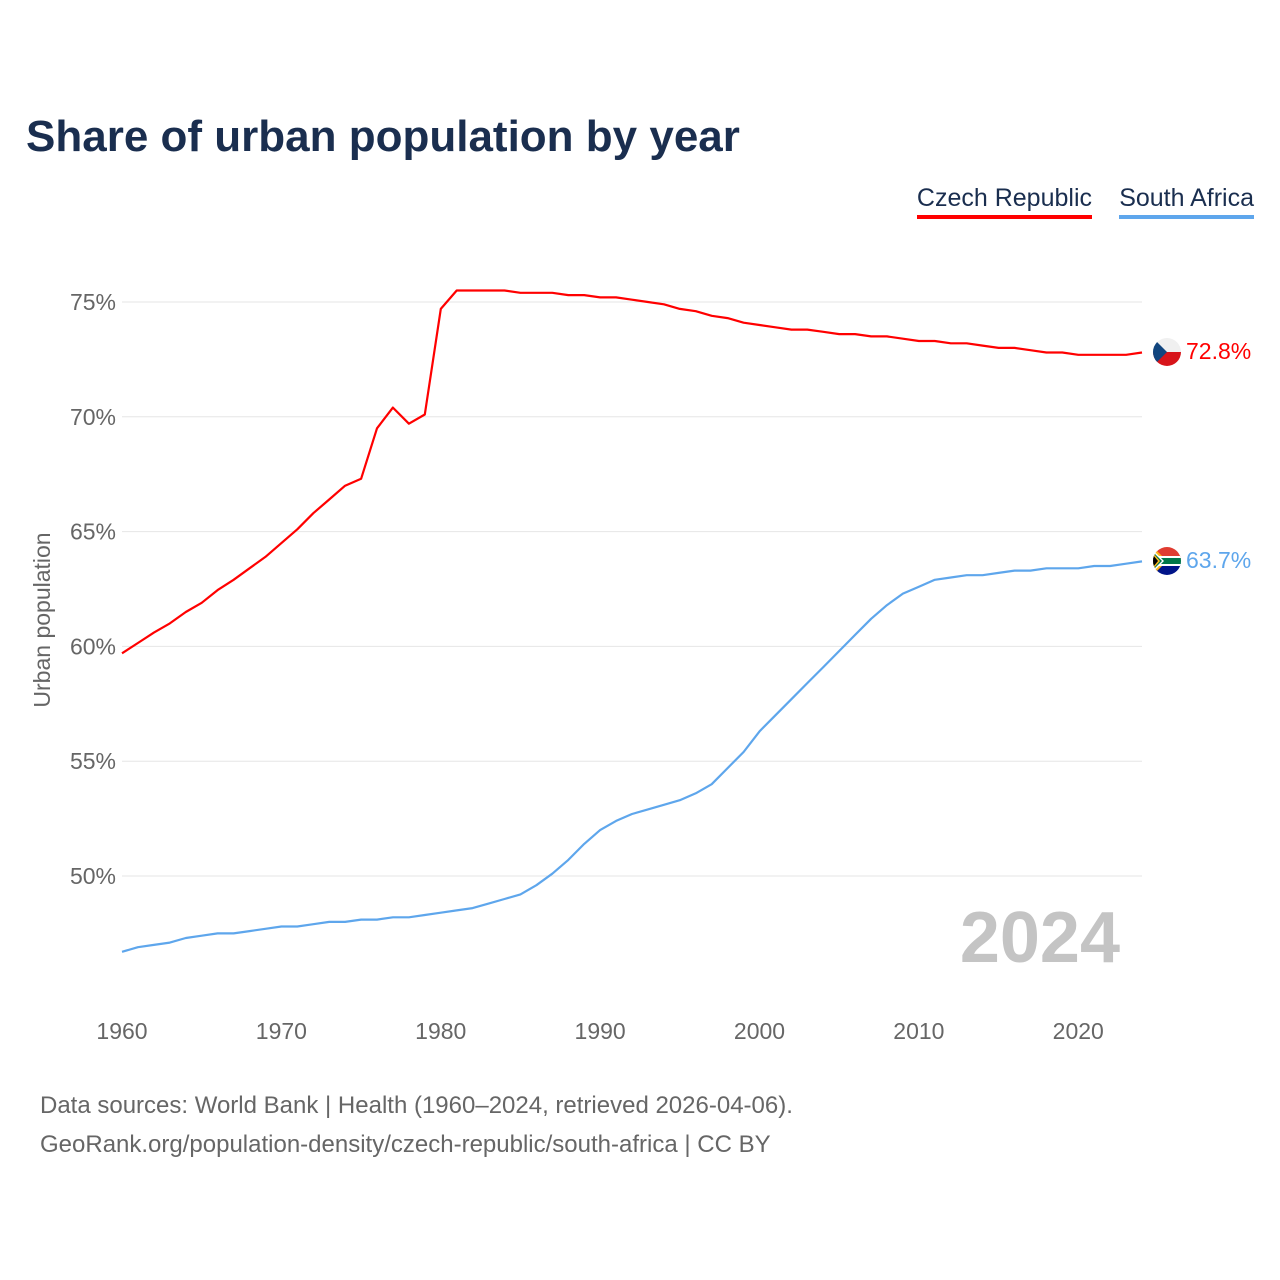 The height and width of the screenshot is (1280, 1280). What do you see at coordinates (918, 1031) in the screenshot?
I see `x-tick-label: 2010` at bounding box center [918, 1031].